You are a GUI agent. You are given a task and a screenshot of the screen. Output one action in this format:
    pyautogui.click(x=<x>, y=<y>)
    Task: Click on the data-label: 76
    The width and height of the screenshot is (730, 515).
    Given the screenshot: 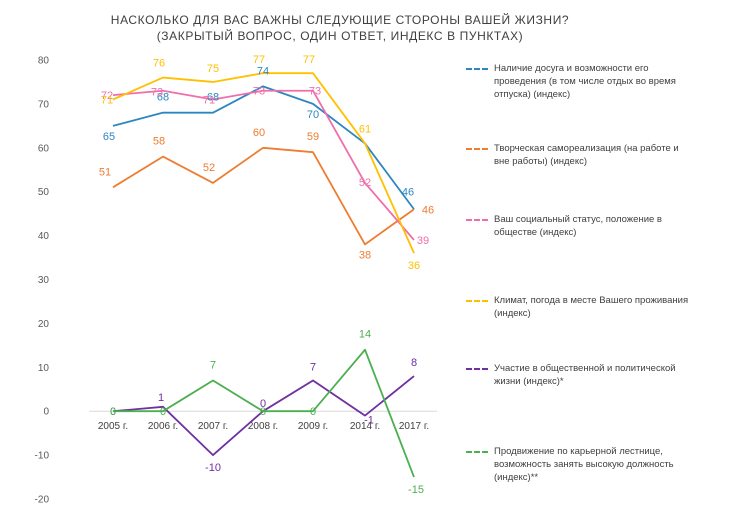 What is the action you would take?
    pyautogui.click(x=159, y=64)
    